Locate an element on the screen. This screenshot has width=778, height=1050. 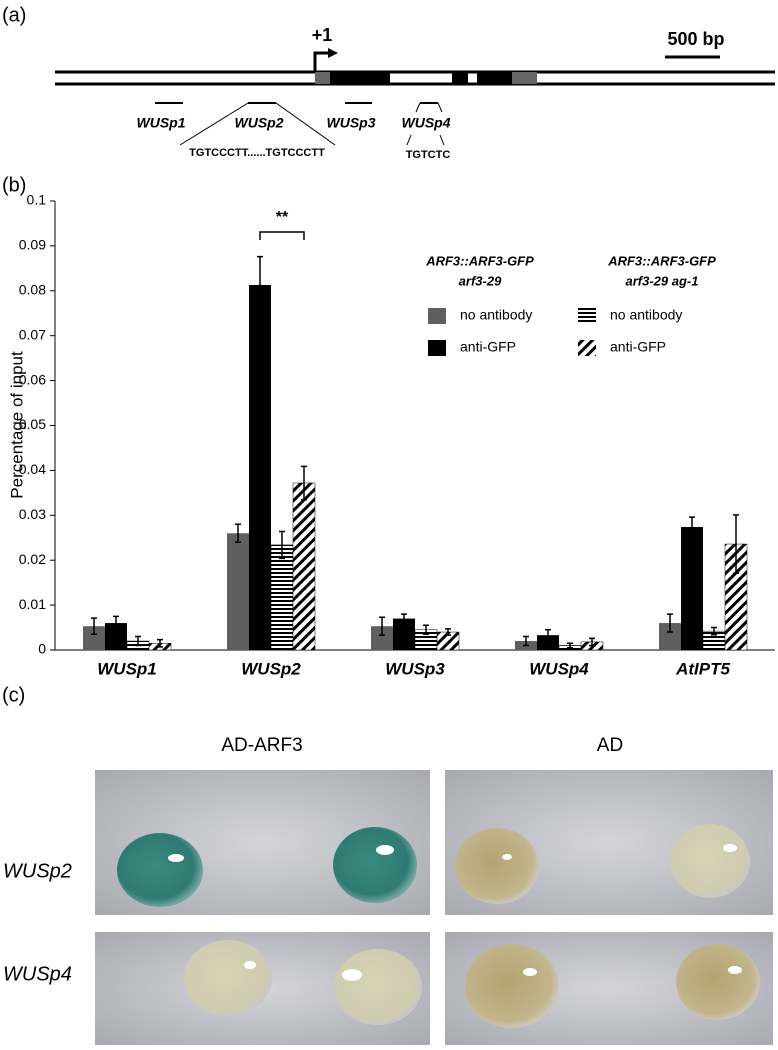
x-tick-label: AtIPT5 is located at coordinates (702, 668).